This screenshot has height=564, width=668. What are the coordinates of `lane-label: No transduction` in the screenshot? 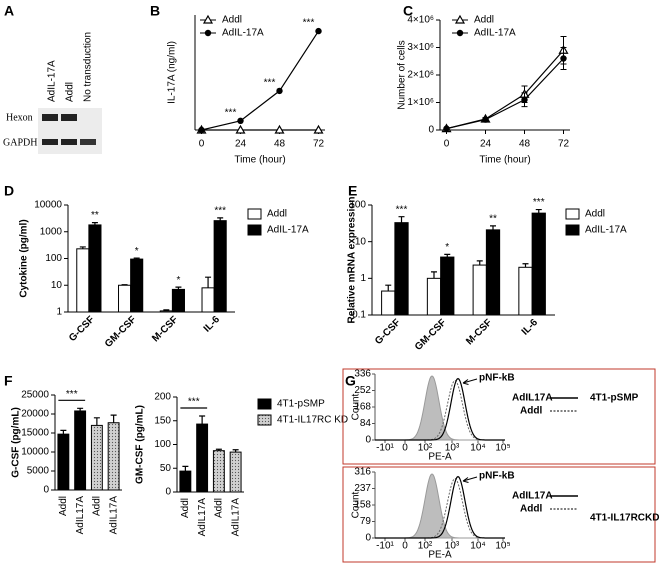 It's located at (88, 67).